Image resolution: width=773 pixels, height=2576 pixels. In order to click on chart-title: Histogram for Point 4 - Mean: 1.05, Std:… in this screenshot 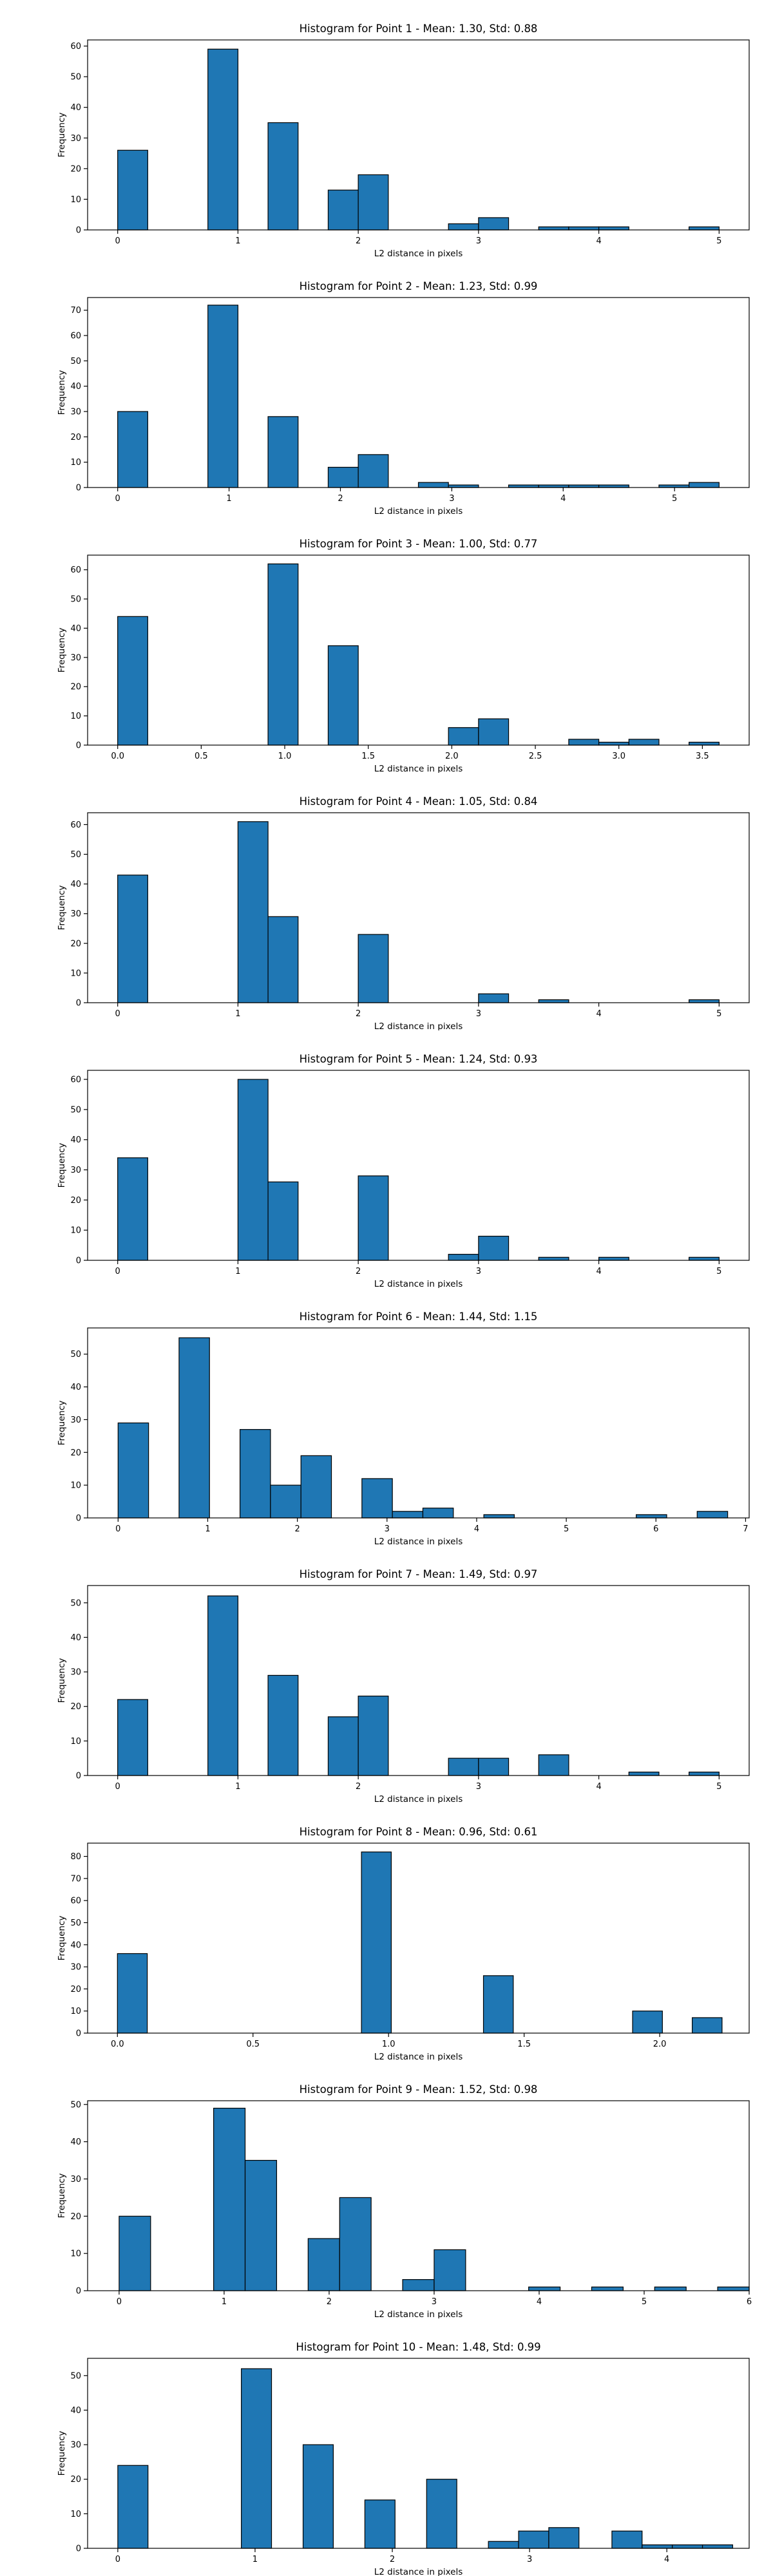, I will do `click(419, 802)`.